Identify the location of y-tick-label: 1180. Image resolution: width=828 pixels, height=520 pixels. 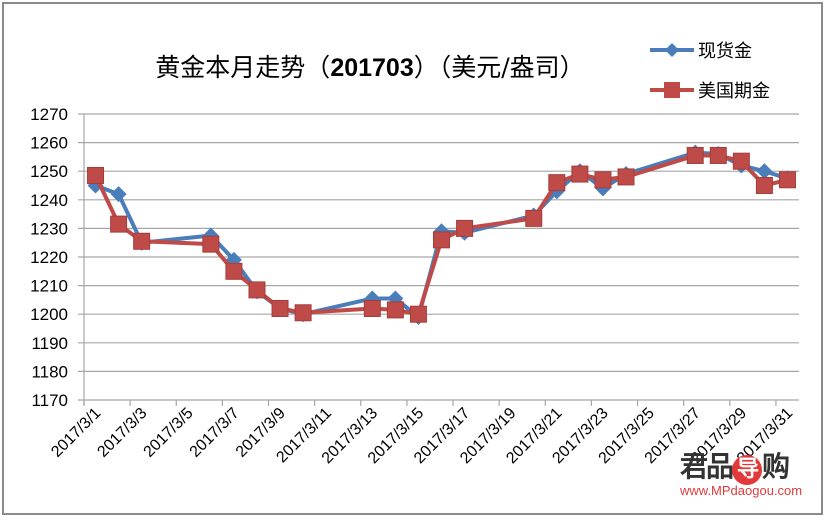
(49, 371).